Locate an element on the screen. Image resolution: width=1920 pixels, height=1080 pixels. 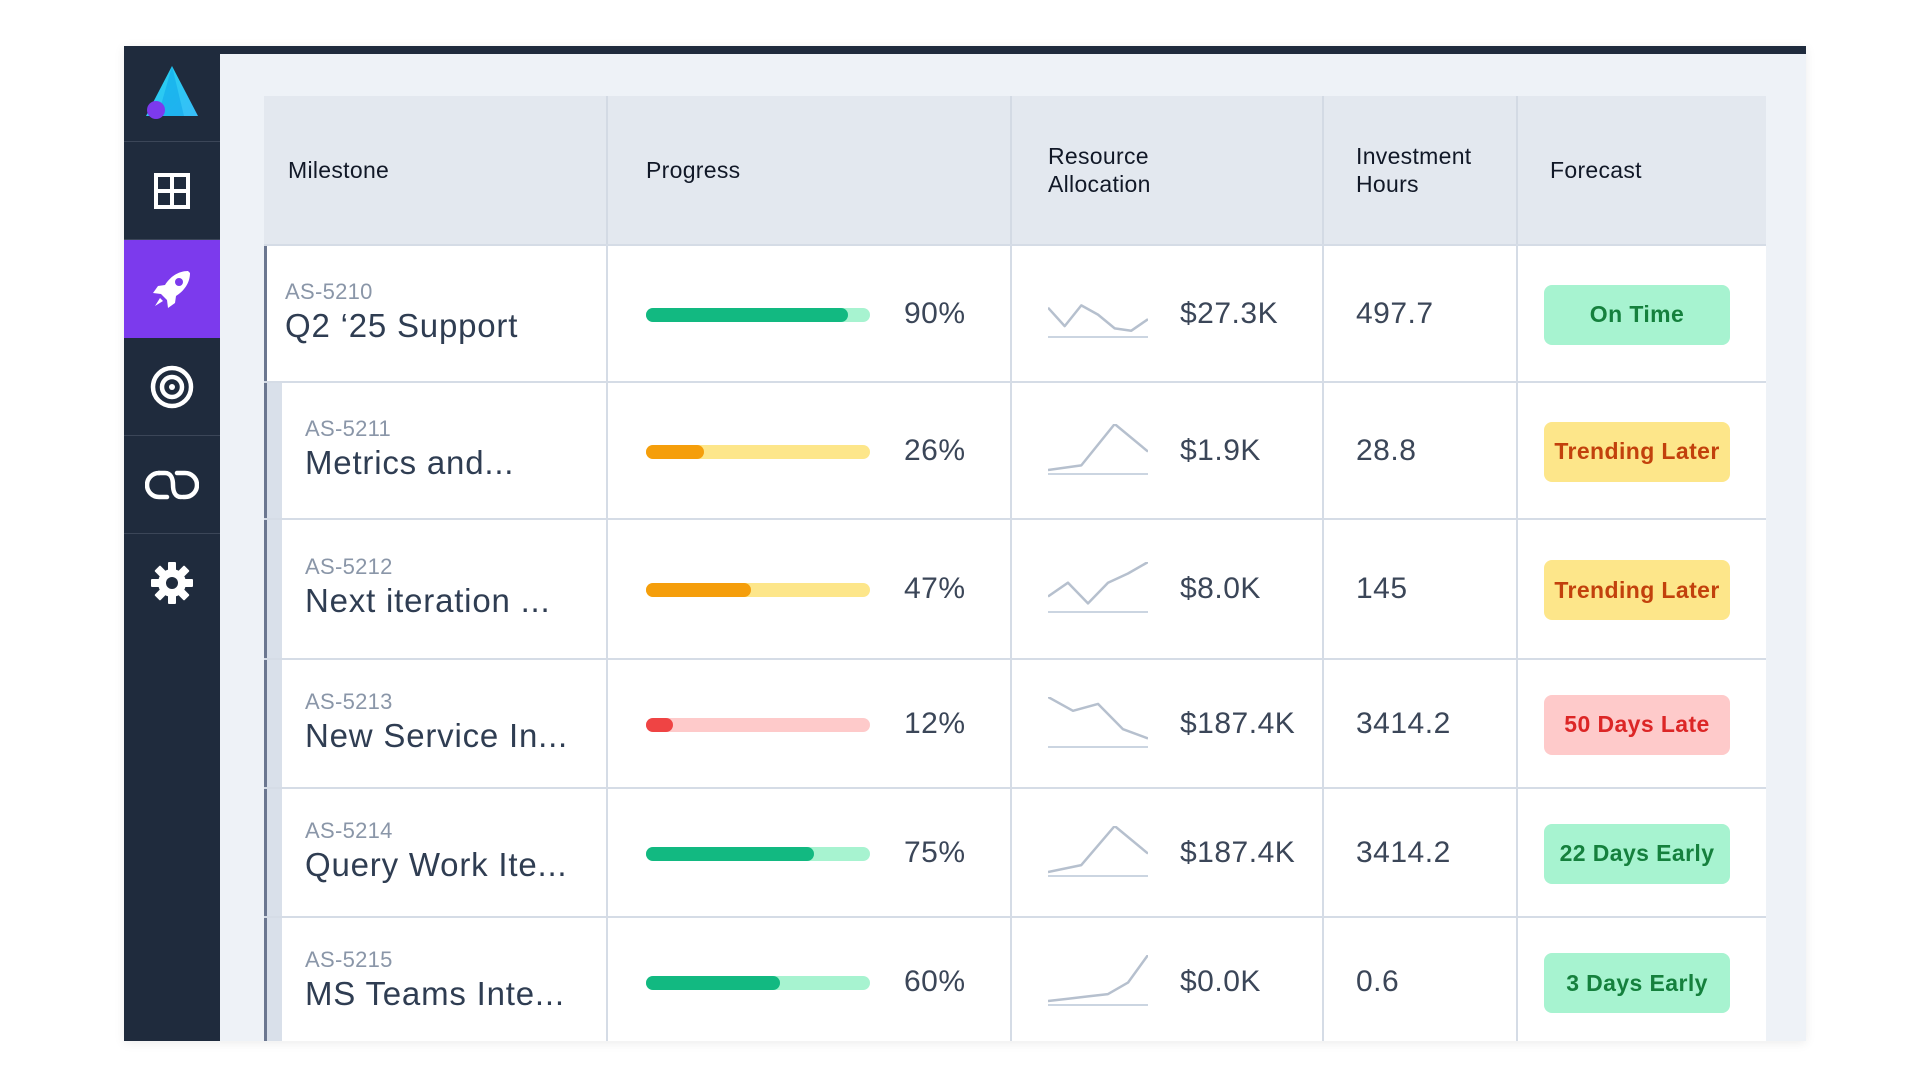
rocket-icon is located at coordinates (171, 289).